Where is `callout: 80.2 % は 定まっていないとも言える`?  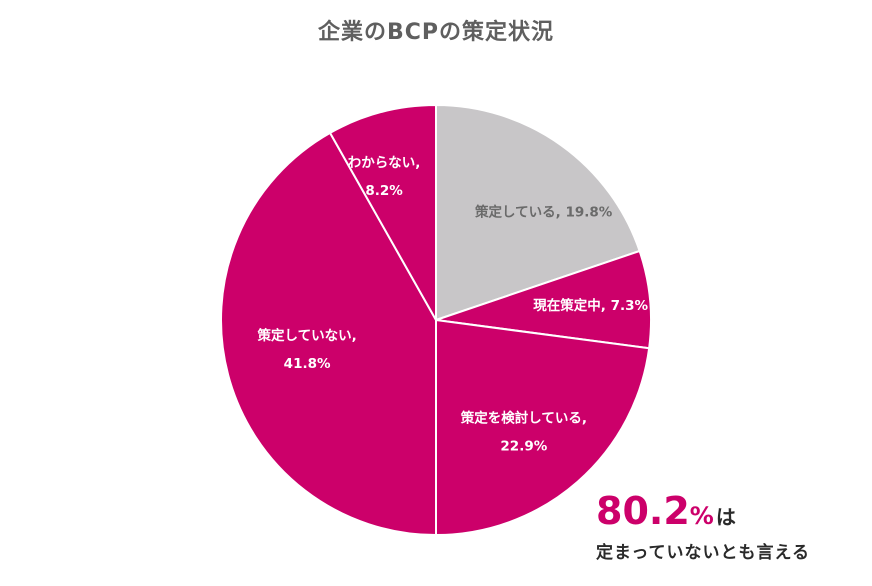 callout: 80.2 % は 定まっていないとも言える is located at coordinates (703, 527).